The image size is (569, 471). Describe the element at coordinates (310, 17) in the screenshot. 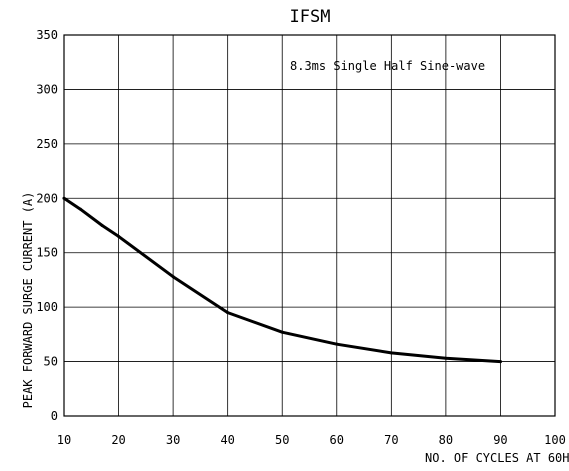

I see `chart-title: IFSM` at that location.